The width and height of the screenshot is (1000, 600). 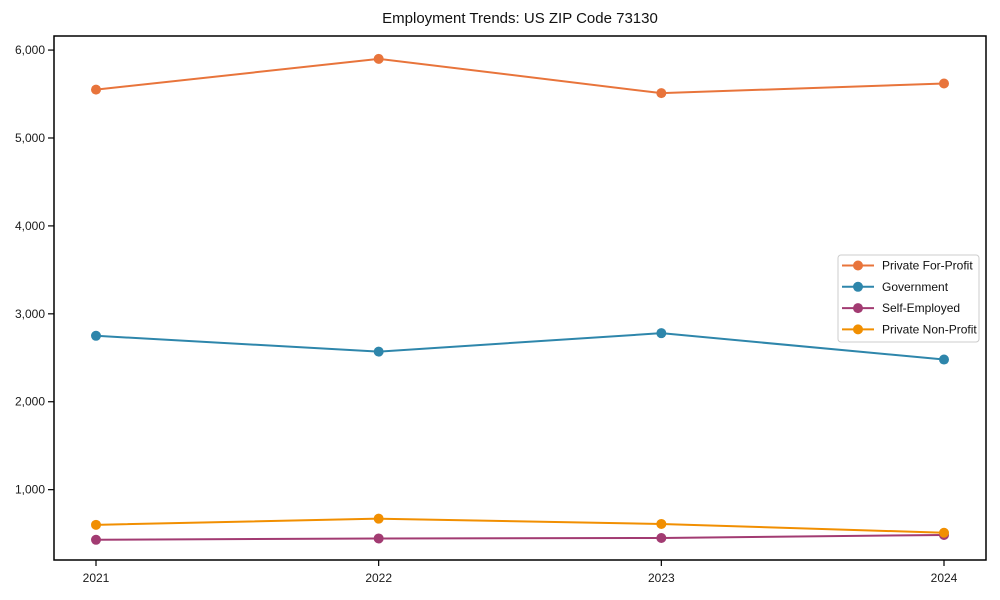 What do you see at coordinates (96, 578) in the screenshot?
I see `x-tick-label: 2021` at bounding box center [96, 578].